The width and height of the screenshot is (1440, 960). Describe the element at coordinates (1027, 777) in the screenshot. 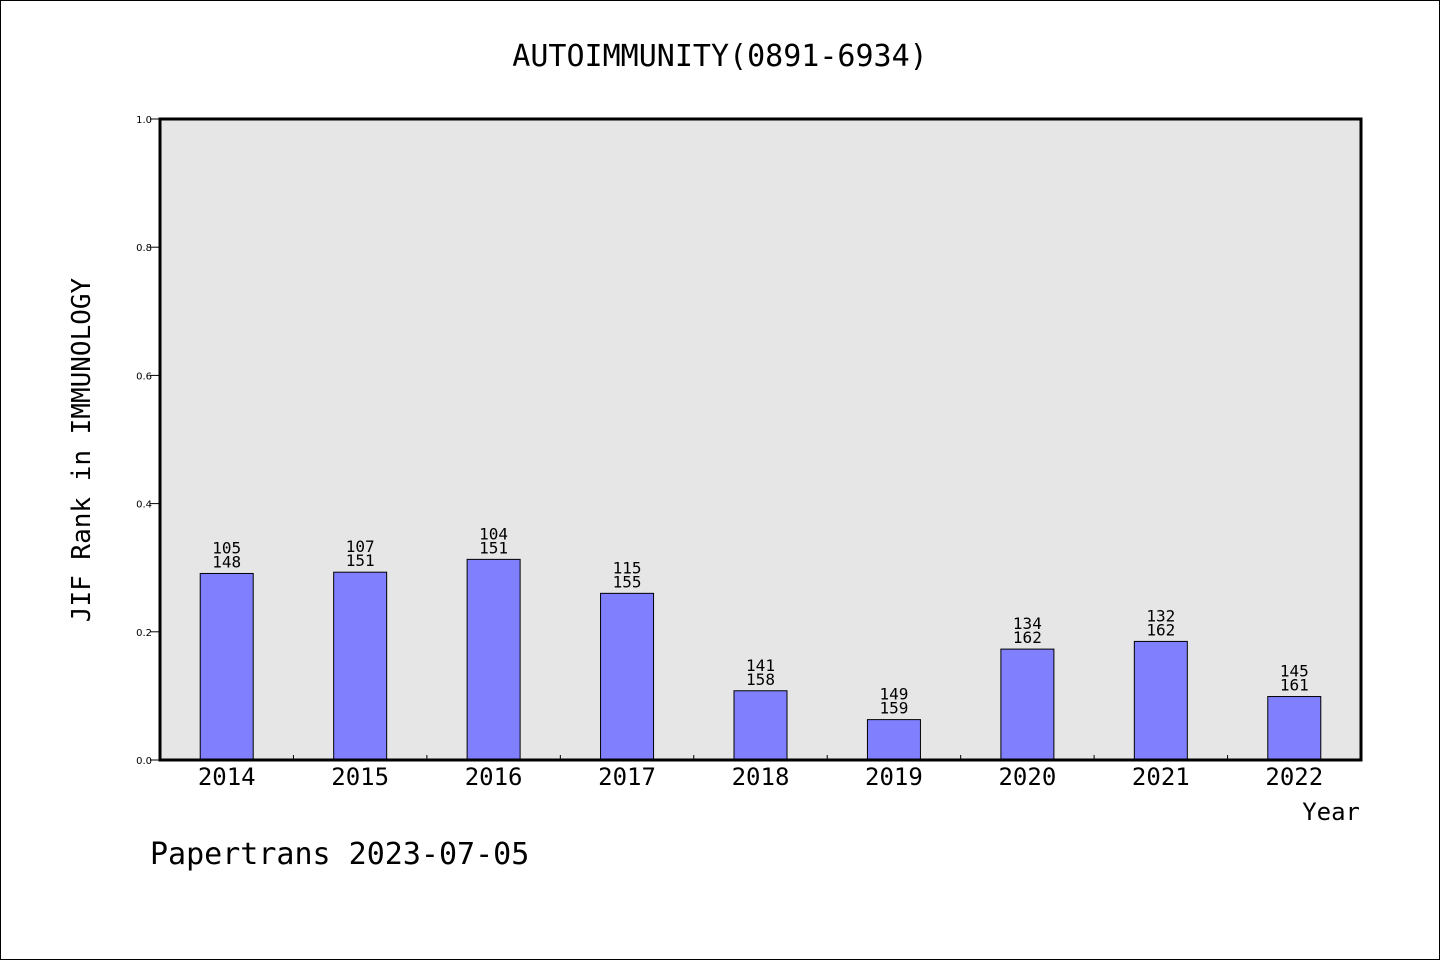

I see `x-tick-label: 2020` at that location.